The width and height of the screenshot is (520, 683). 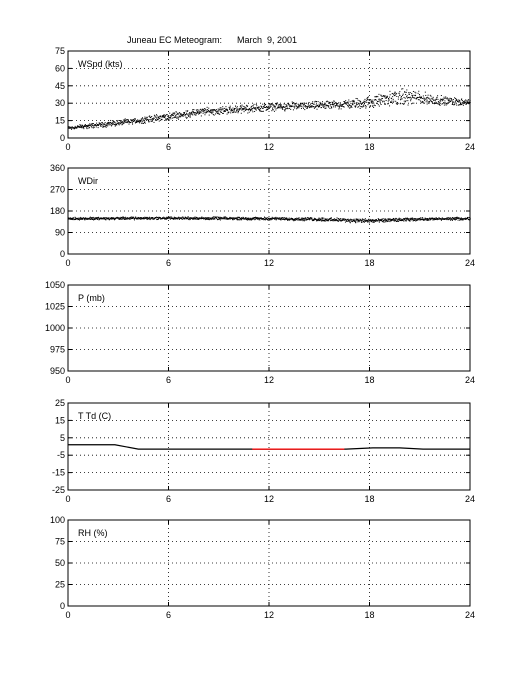 What do you see at coordinates (62, 606) in the screenshot?
I see `y-tick-label: 0` at bounding box center [62, 606].